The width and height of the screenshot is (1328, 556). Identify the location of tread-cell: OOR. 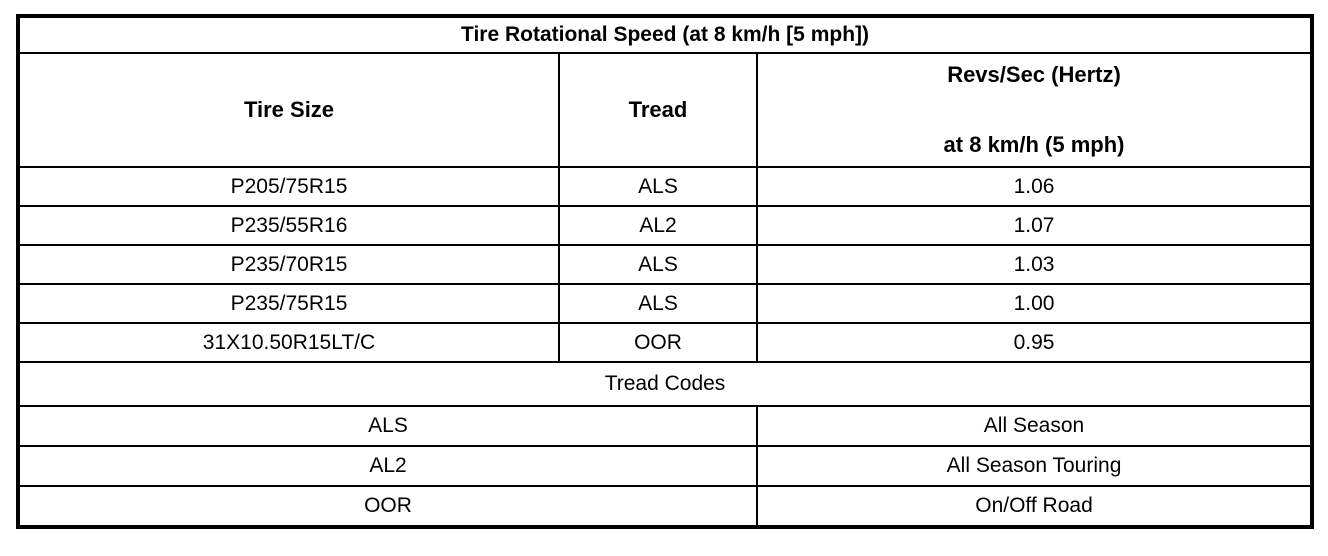
(658, 342).